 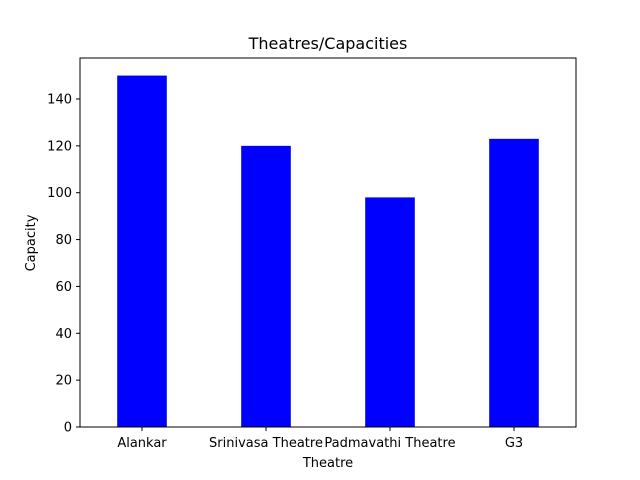 I want to click on bar-alankar, so click(x=142, y=251).